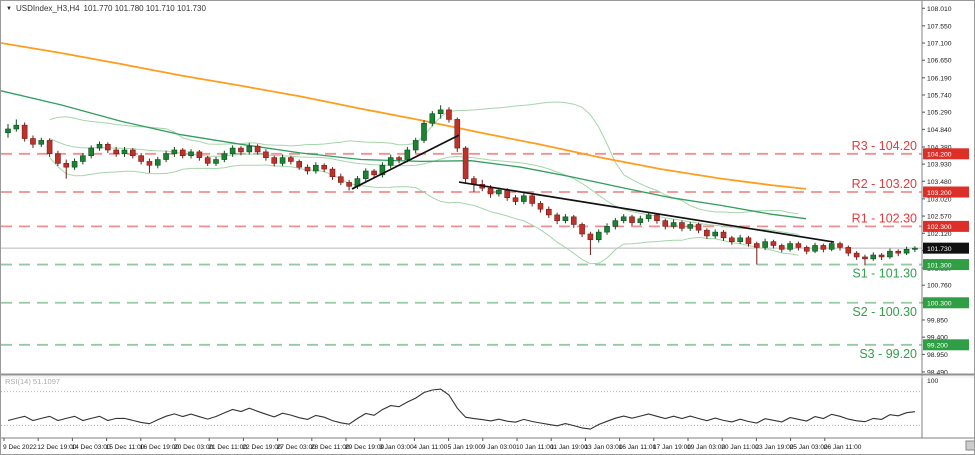  Describe the element at coordinates (262, 447) in the screenshot. I see `time-tick-label: 22 Dec 19:00` at that location.